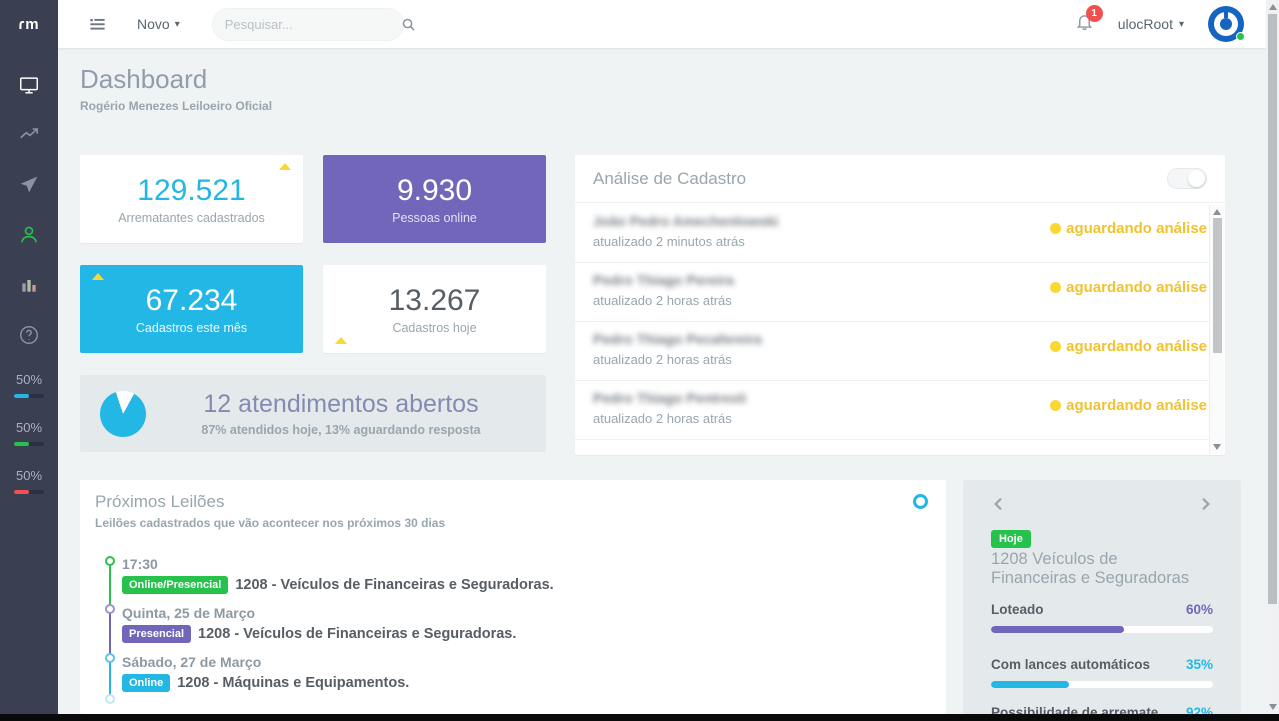 This screenshot has width=1279, height=721. Describe the element at coordinates (1199, 609) in the screenshot. I see `metric-value: 60%` at that location.